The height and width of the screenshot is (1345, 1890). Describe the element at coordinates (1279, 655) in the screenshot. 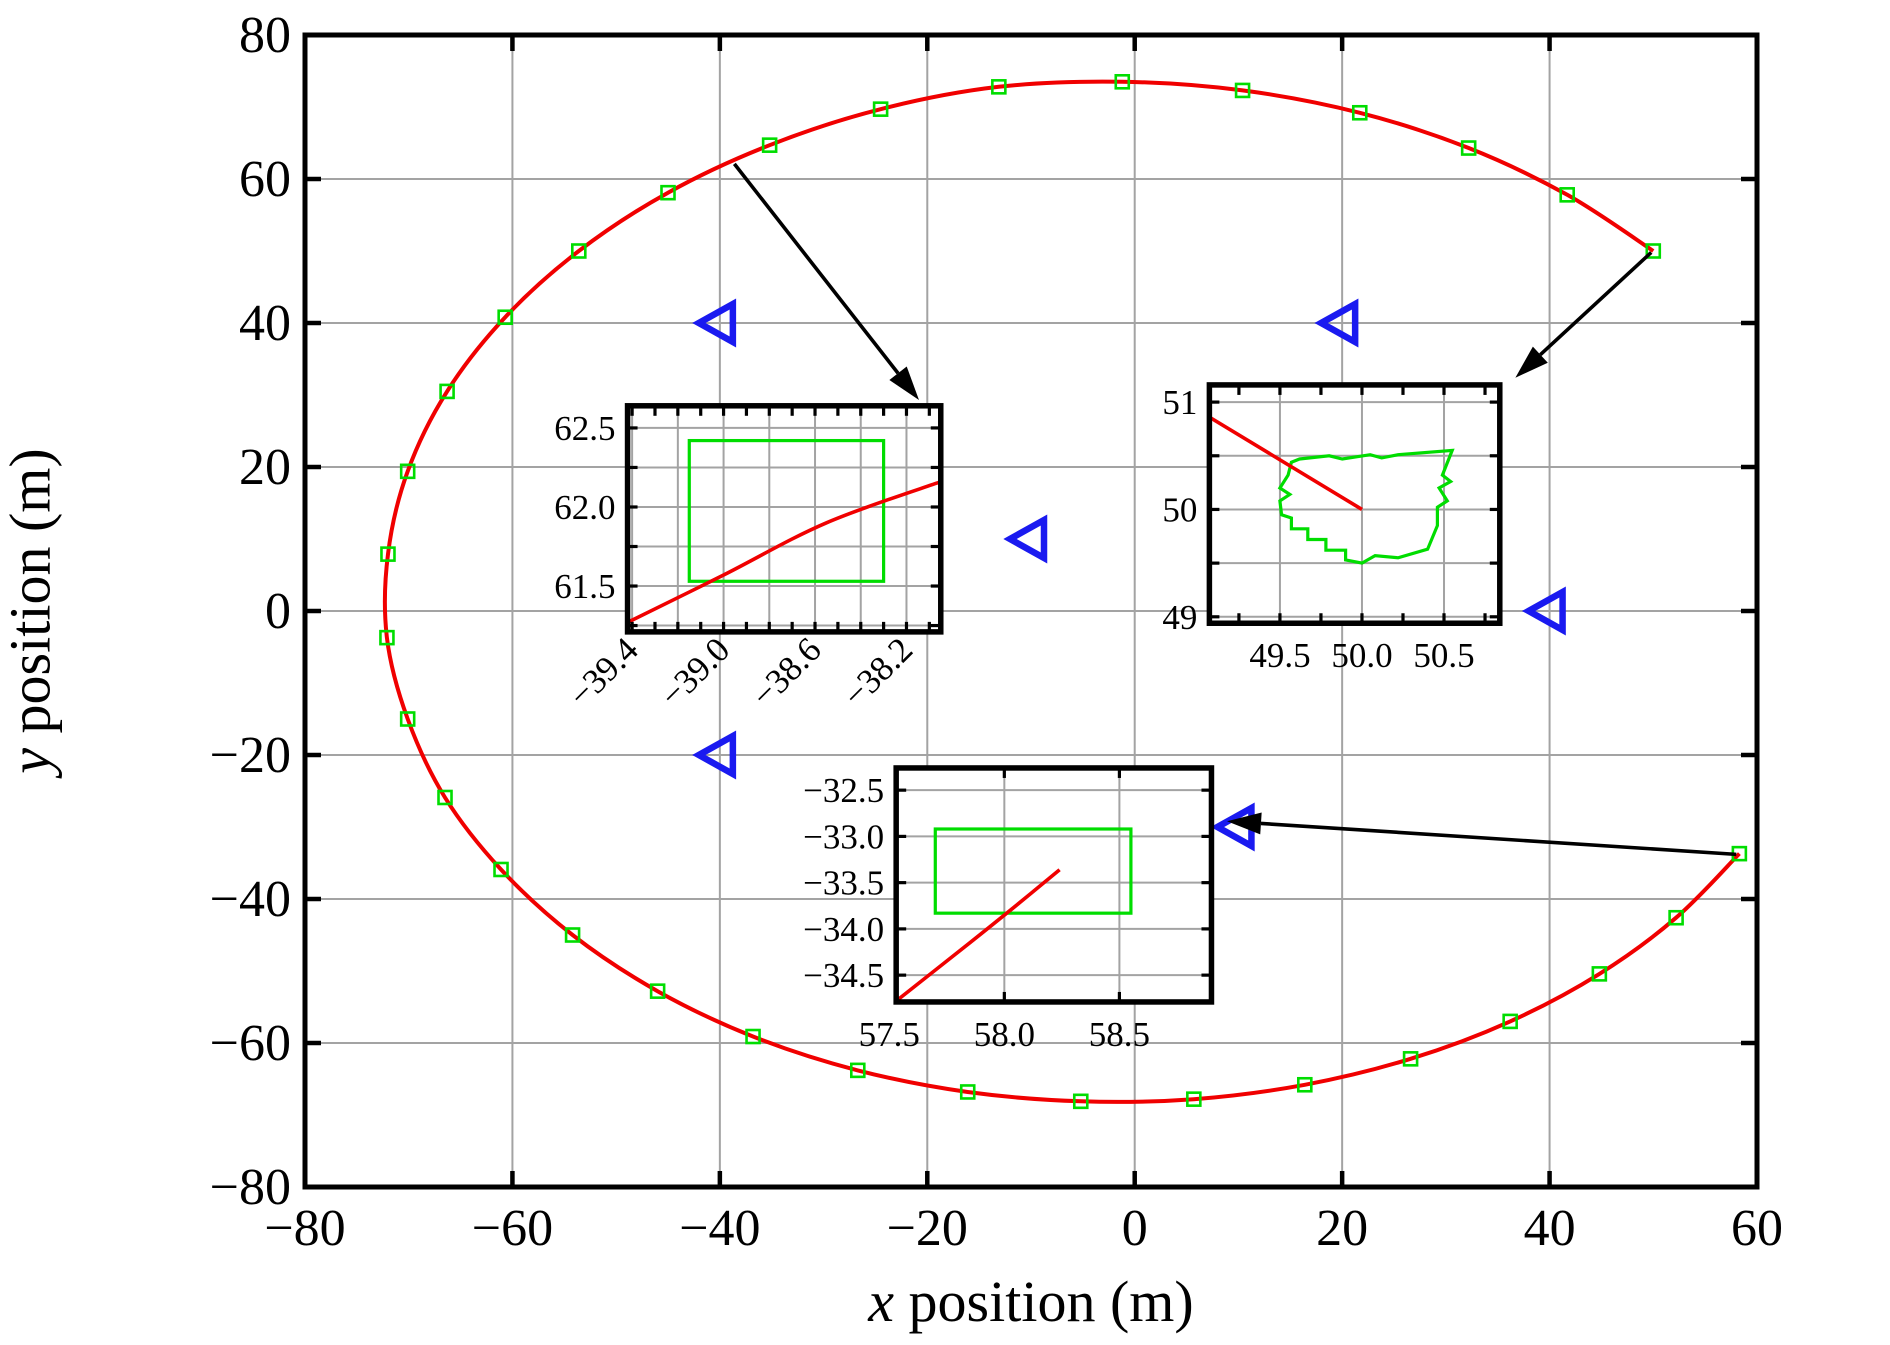

I see `inset-x-tick-label: 49.5` at that location.